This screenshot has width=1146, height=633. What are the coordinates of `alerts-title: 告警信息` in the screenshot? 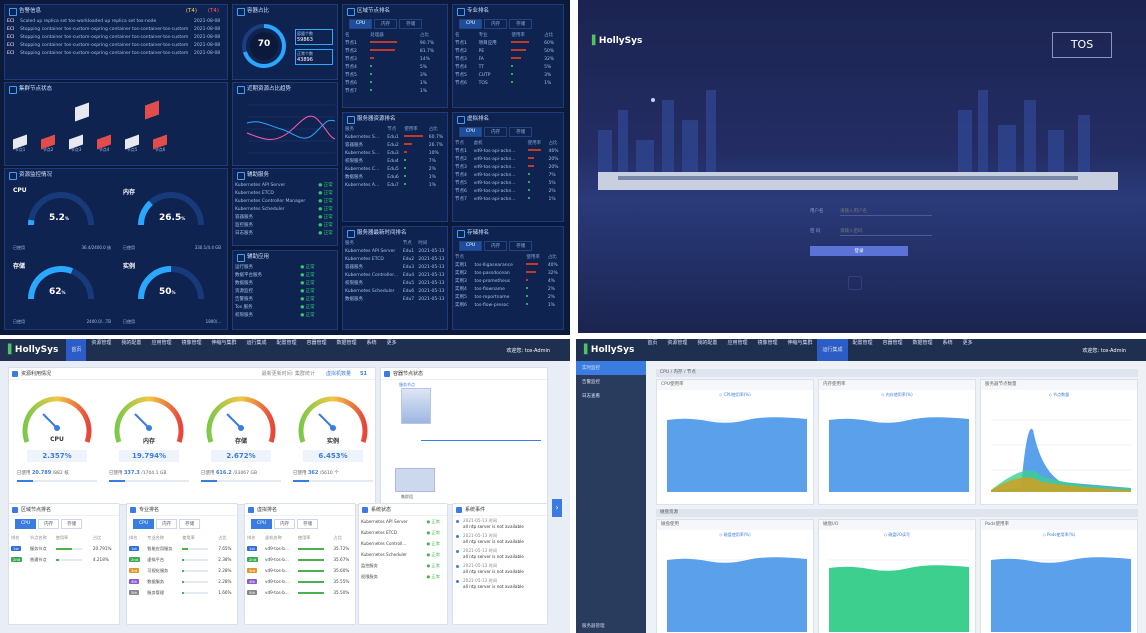 It's located at (30, 11).